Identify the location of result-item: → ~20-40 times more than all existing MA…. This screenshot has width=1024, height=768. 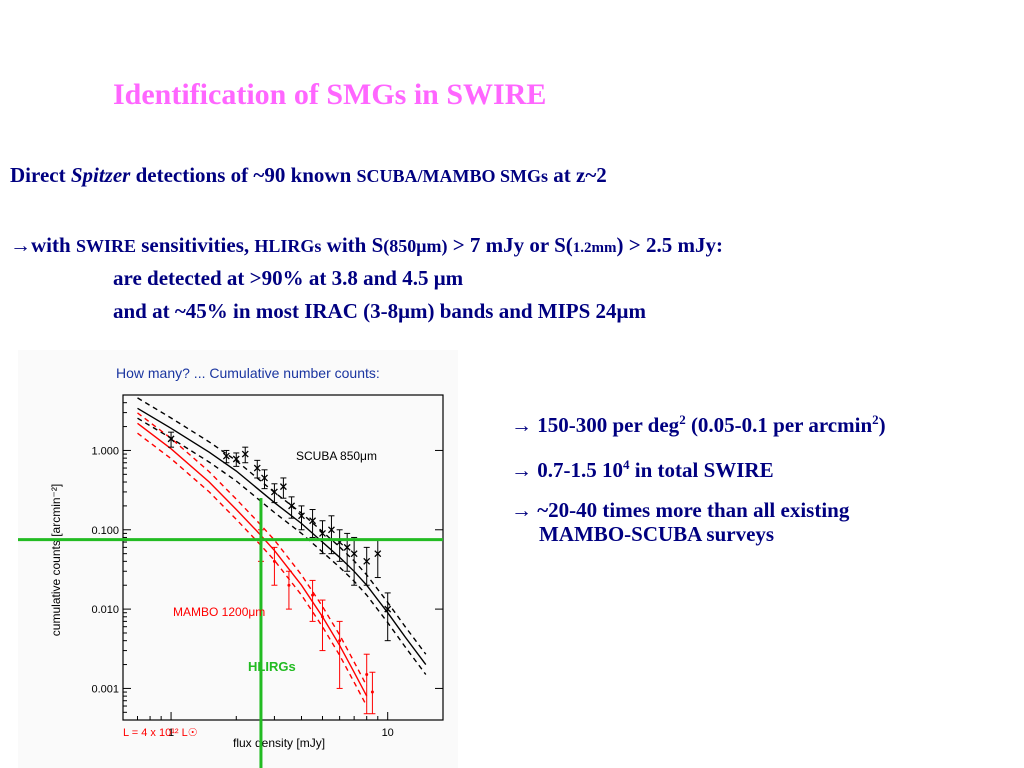
(680, 522).